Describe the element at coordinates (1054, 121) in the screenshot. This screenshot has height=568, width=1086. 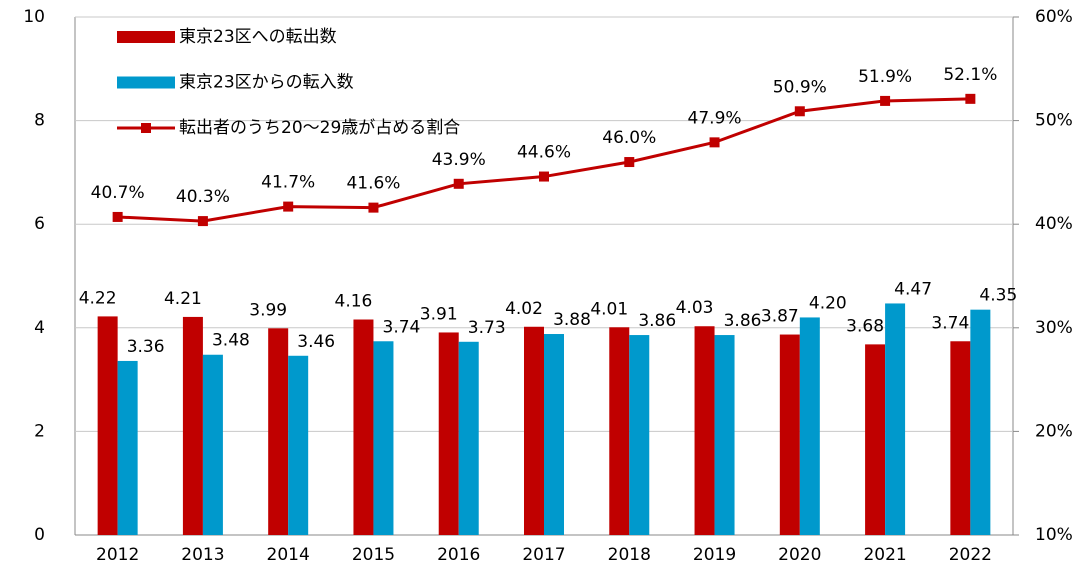
I see `y2-tick-label: 50%` at that location.